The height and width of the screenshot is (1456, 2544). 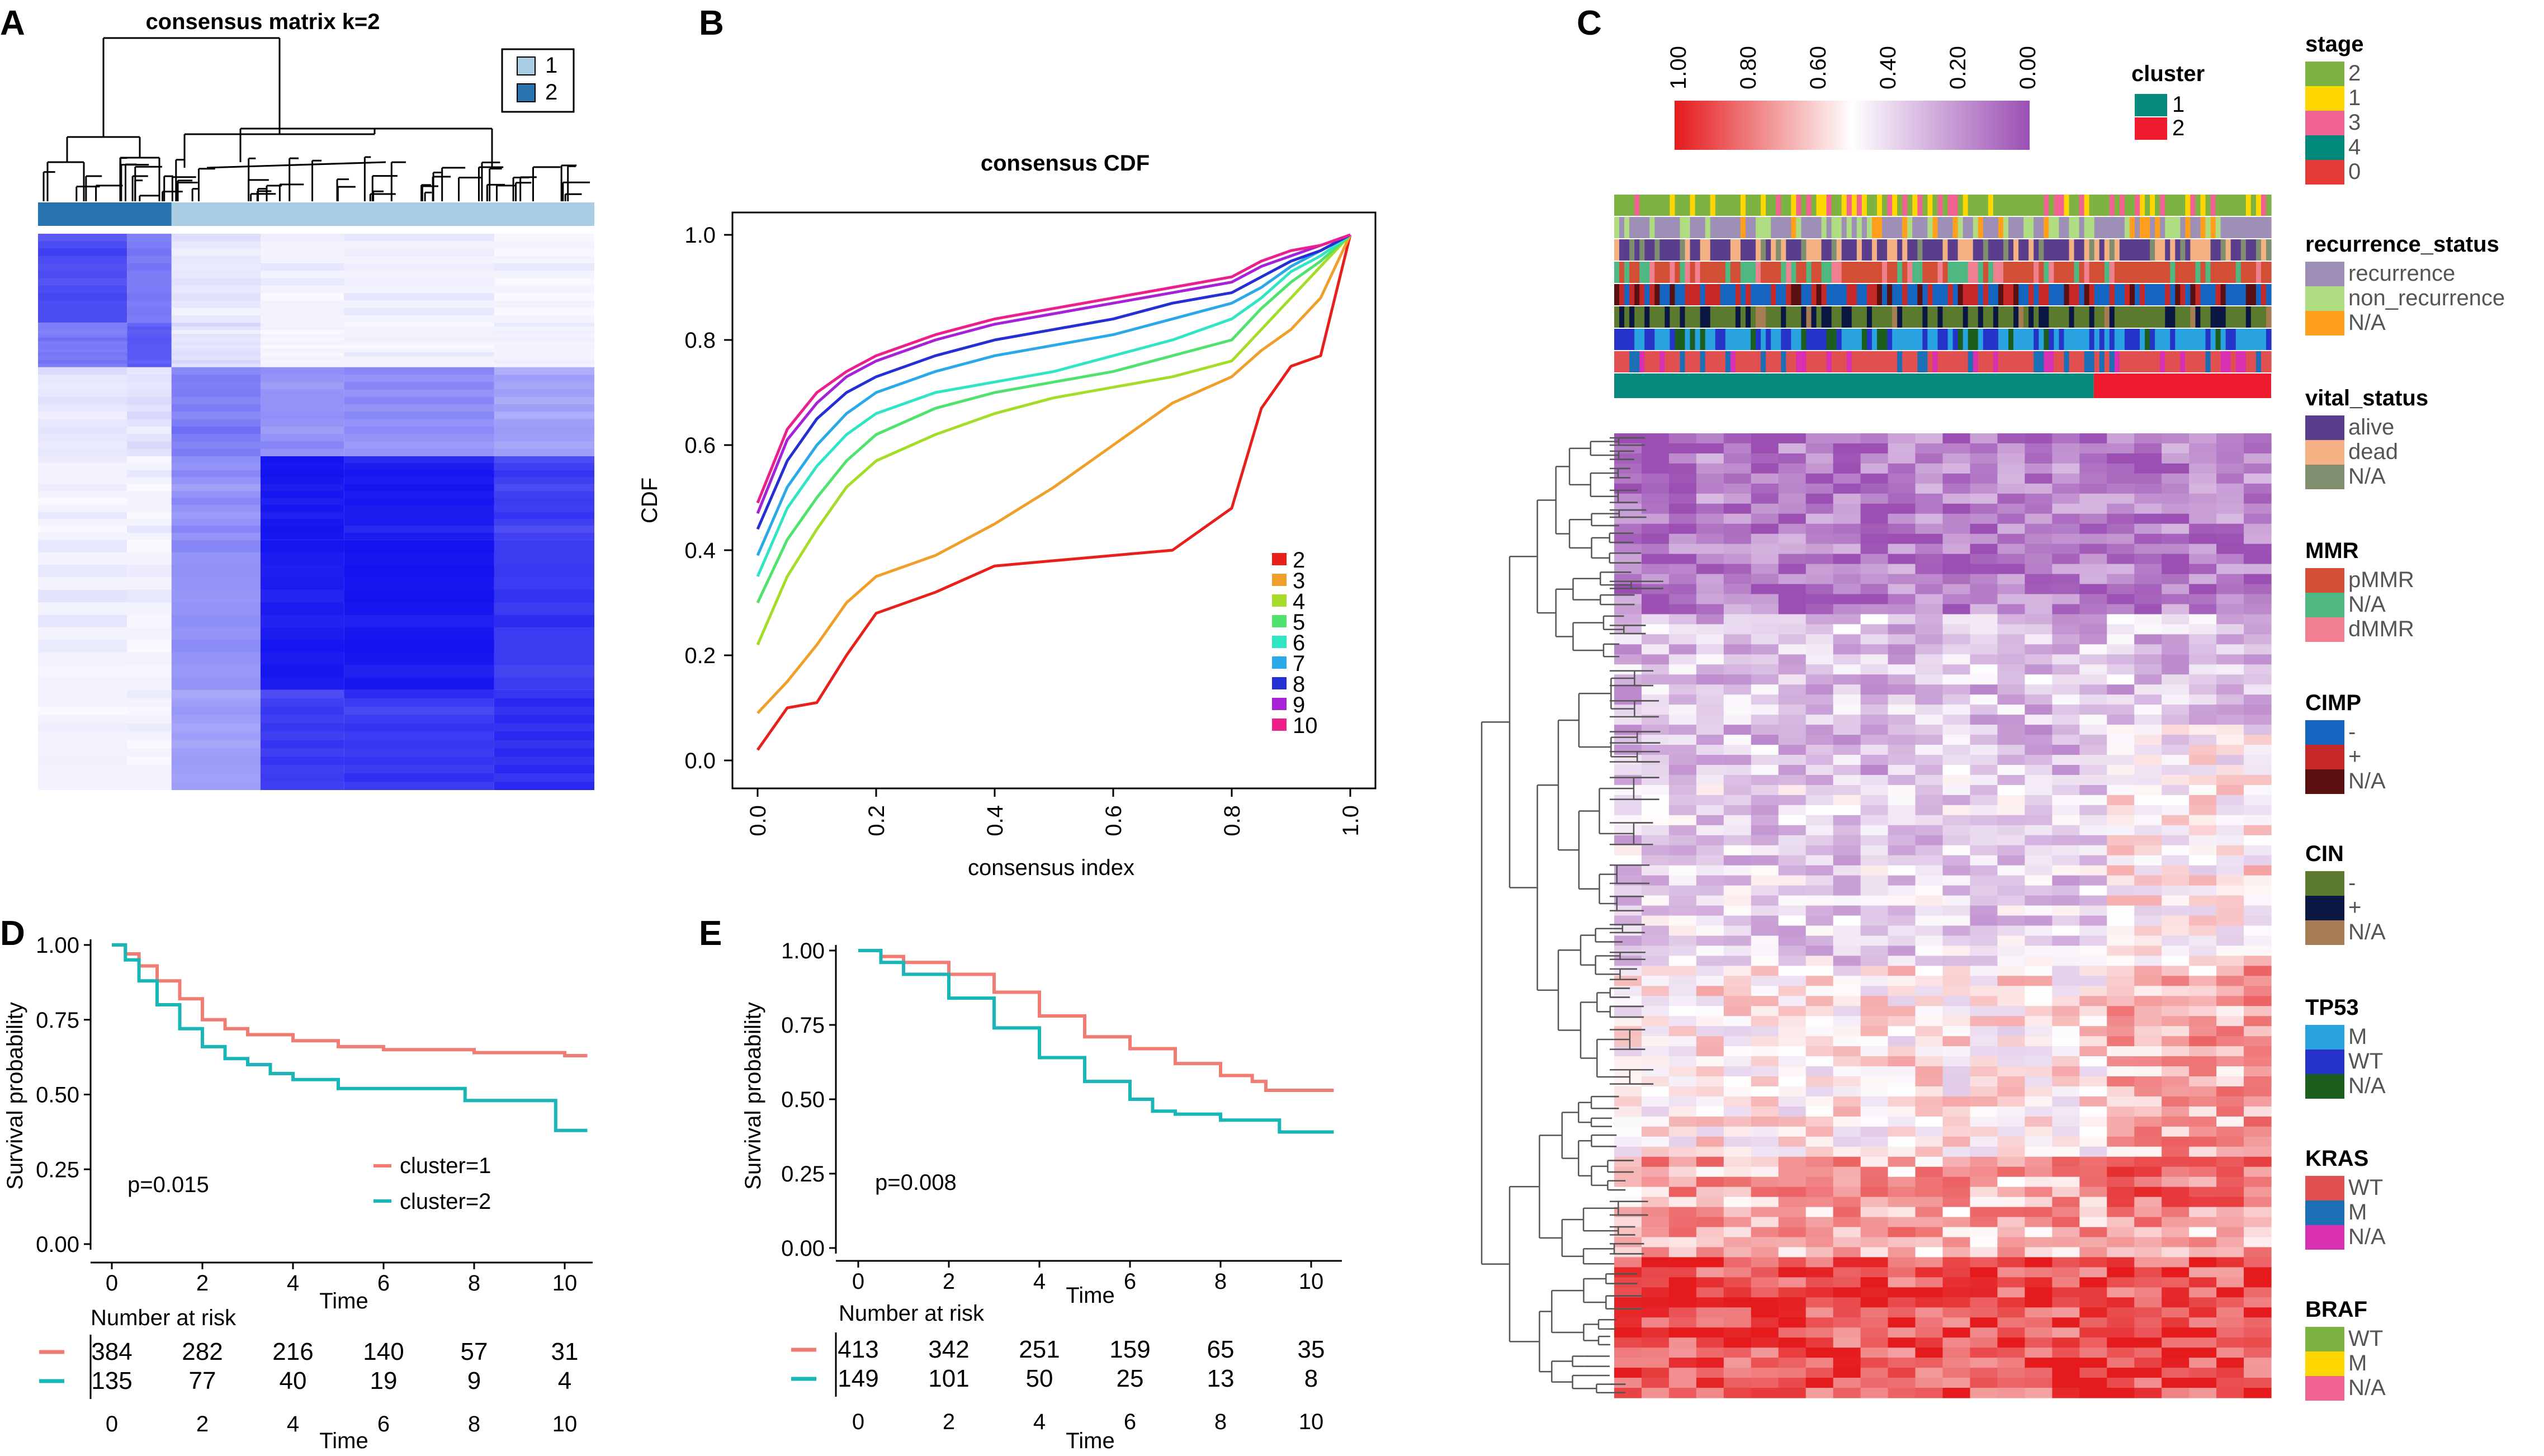 I want to click on cdf-legend-swatch-k6, so click(x=1280, y=642).